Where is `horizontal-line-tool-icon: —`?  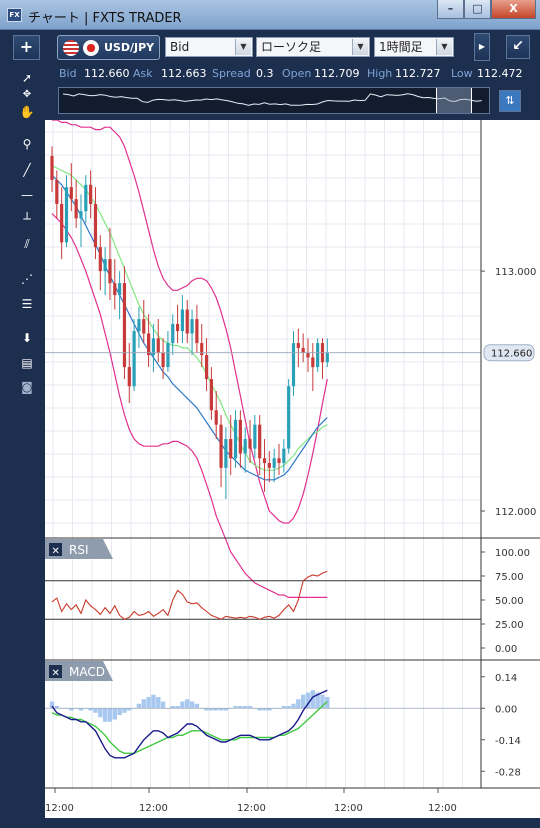 horizontal-line-tool-icon: — is located at coordinates (27, 195).